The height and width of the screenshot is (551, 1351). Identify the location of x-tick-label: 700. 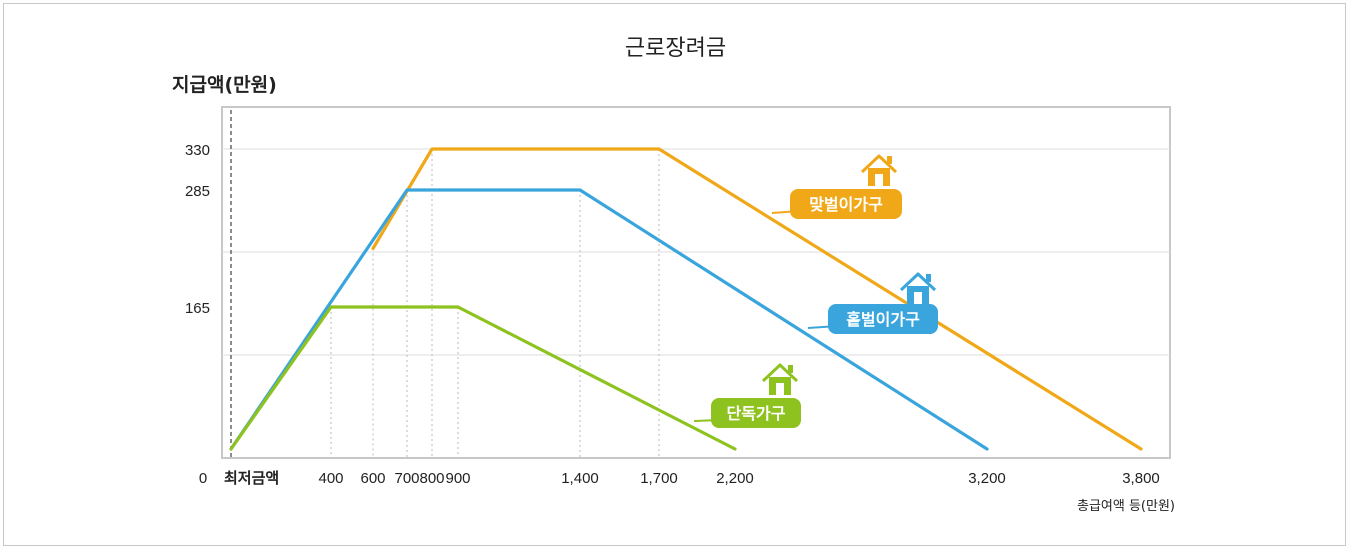
(406, 478).